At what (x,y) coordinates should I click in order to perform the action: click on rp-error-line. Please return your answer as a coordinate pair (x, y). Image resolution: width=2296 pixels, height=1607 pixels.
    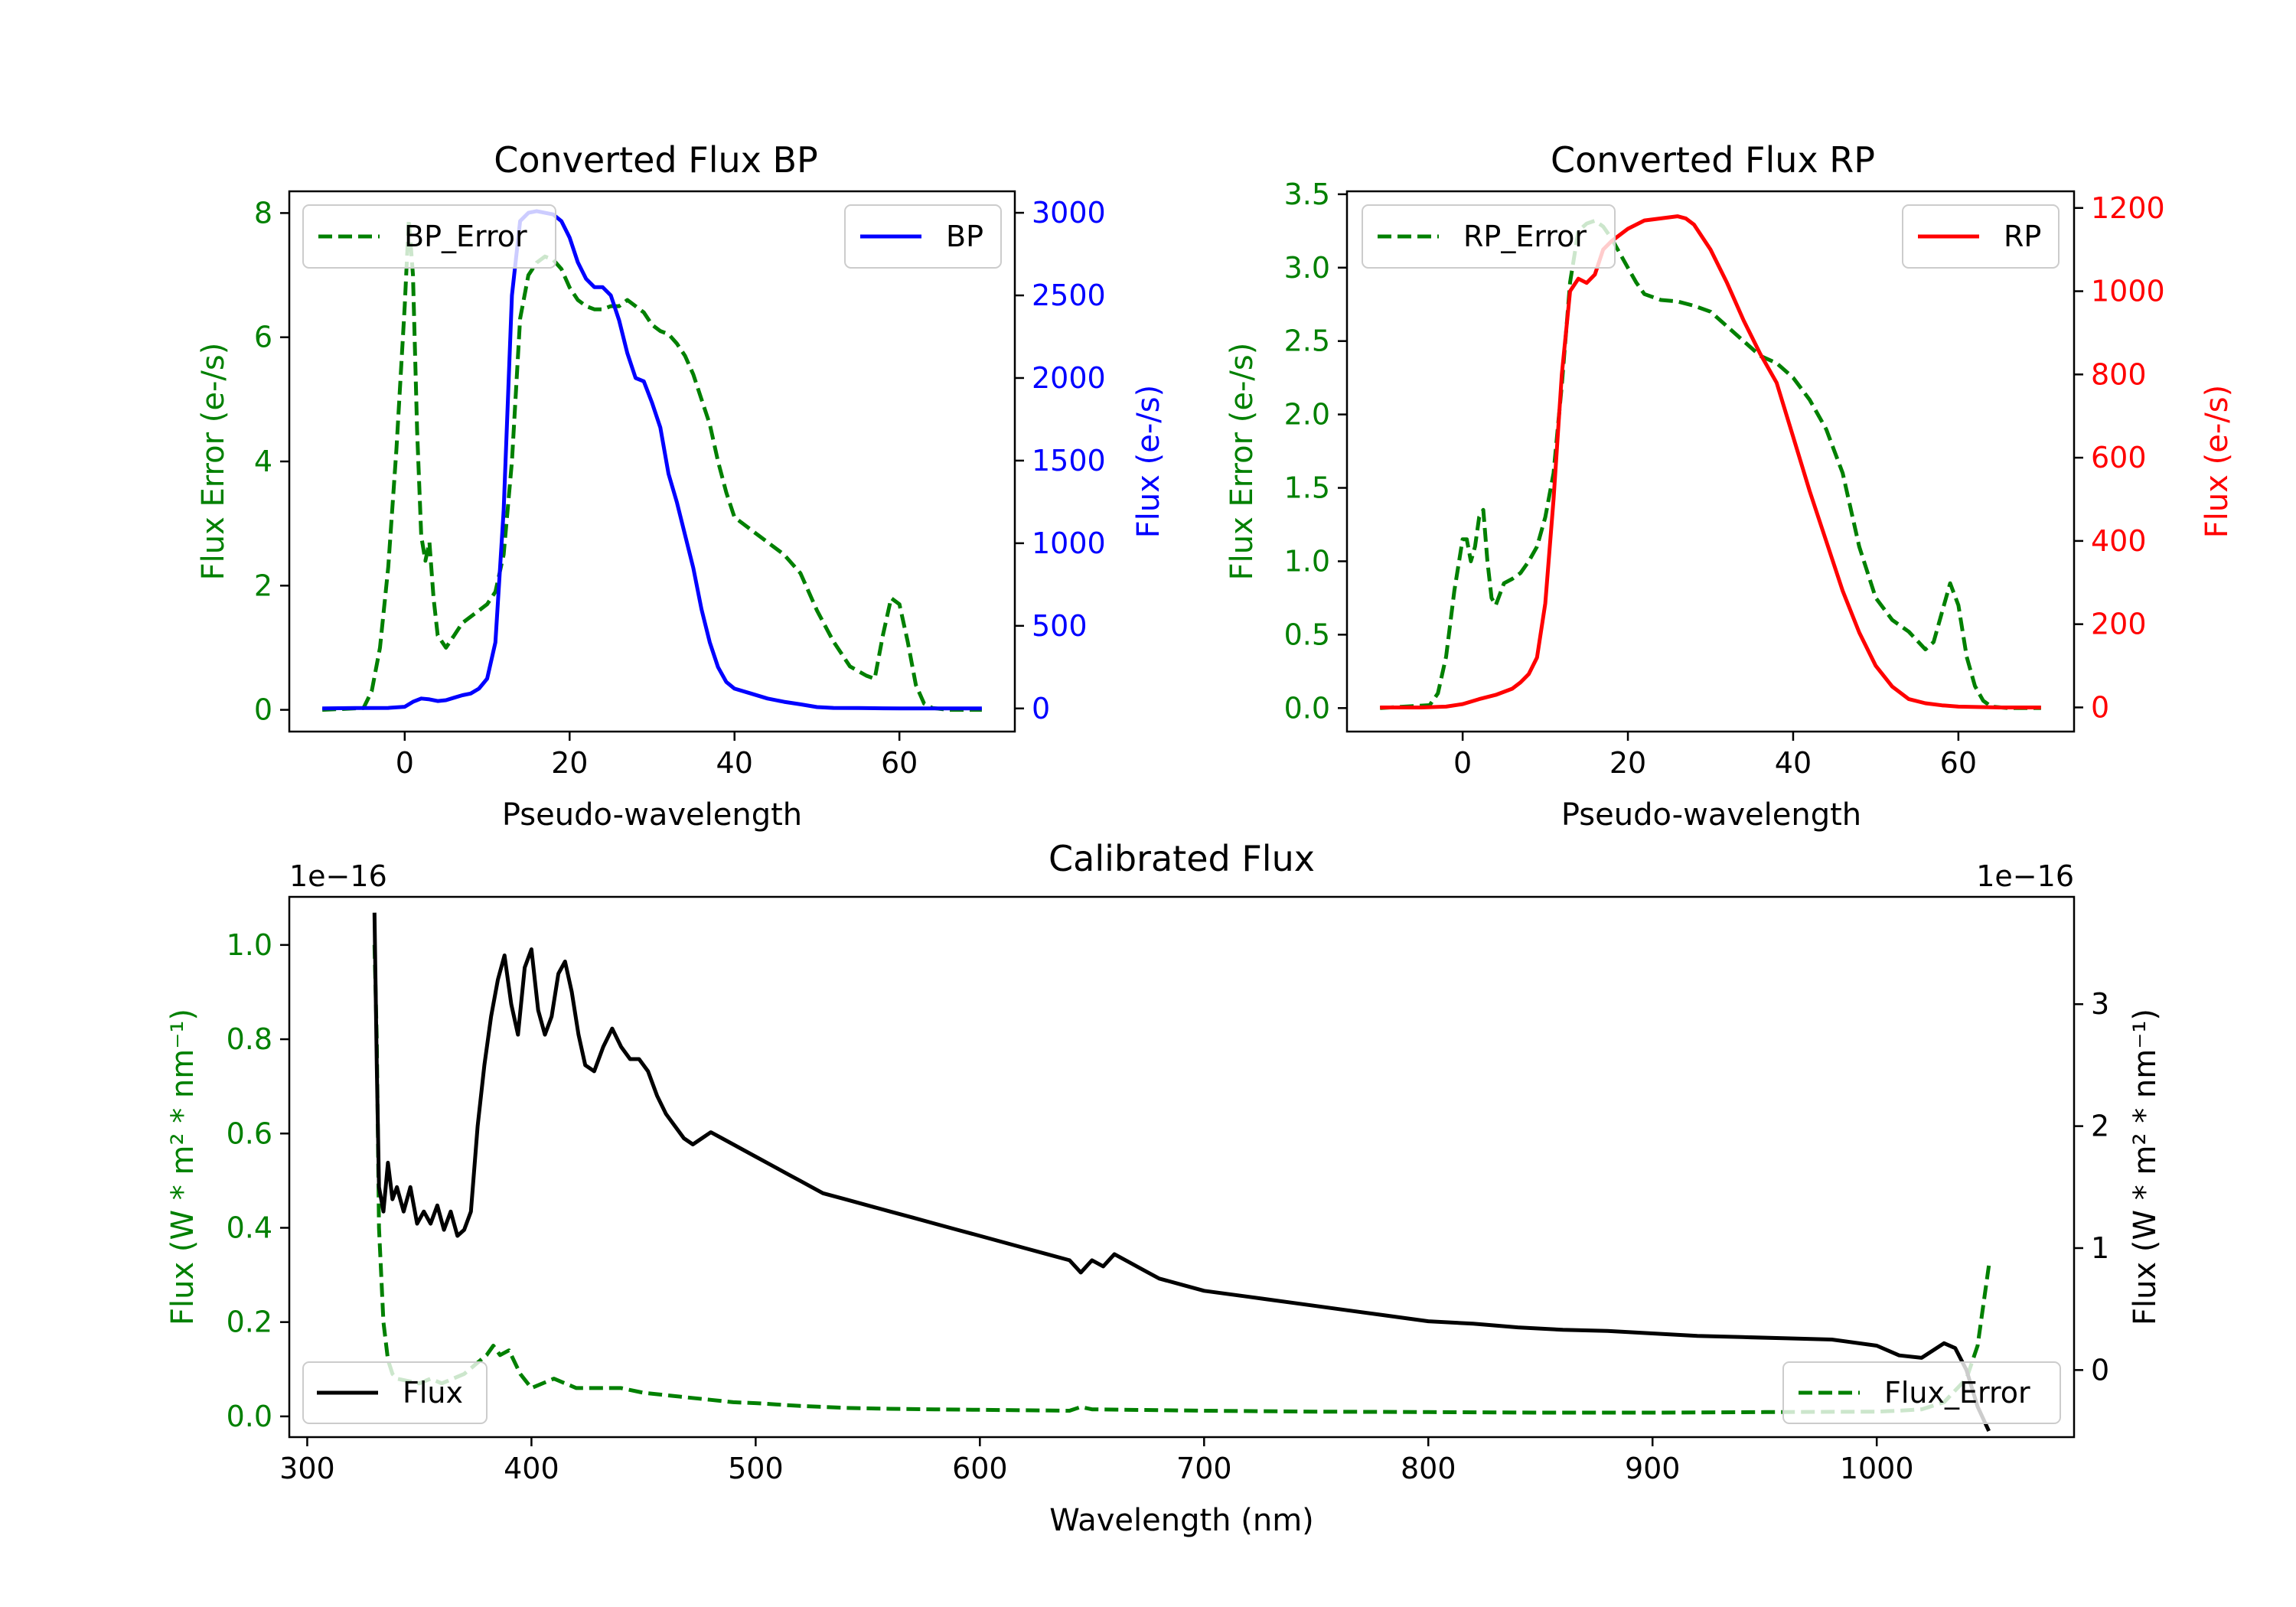
    Looking at the image, I should click on (1710, 464).